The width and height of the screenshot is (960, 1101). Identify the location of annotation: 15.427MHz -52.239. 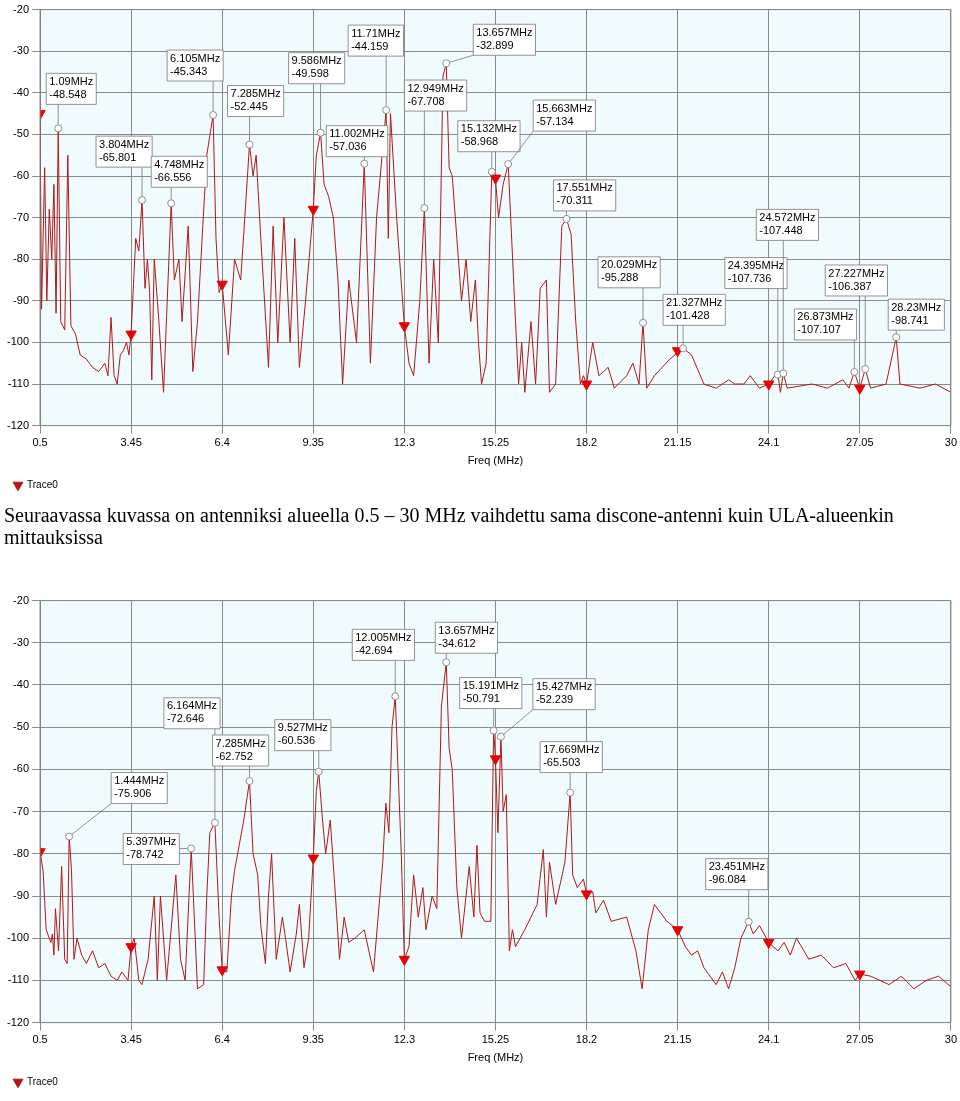
(564, 693).